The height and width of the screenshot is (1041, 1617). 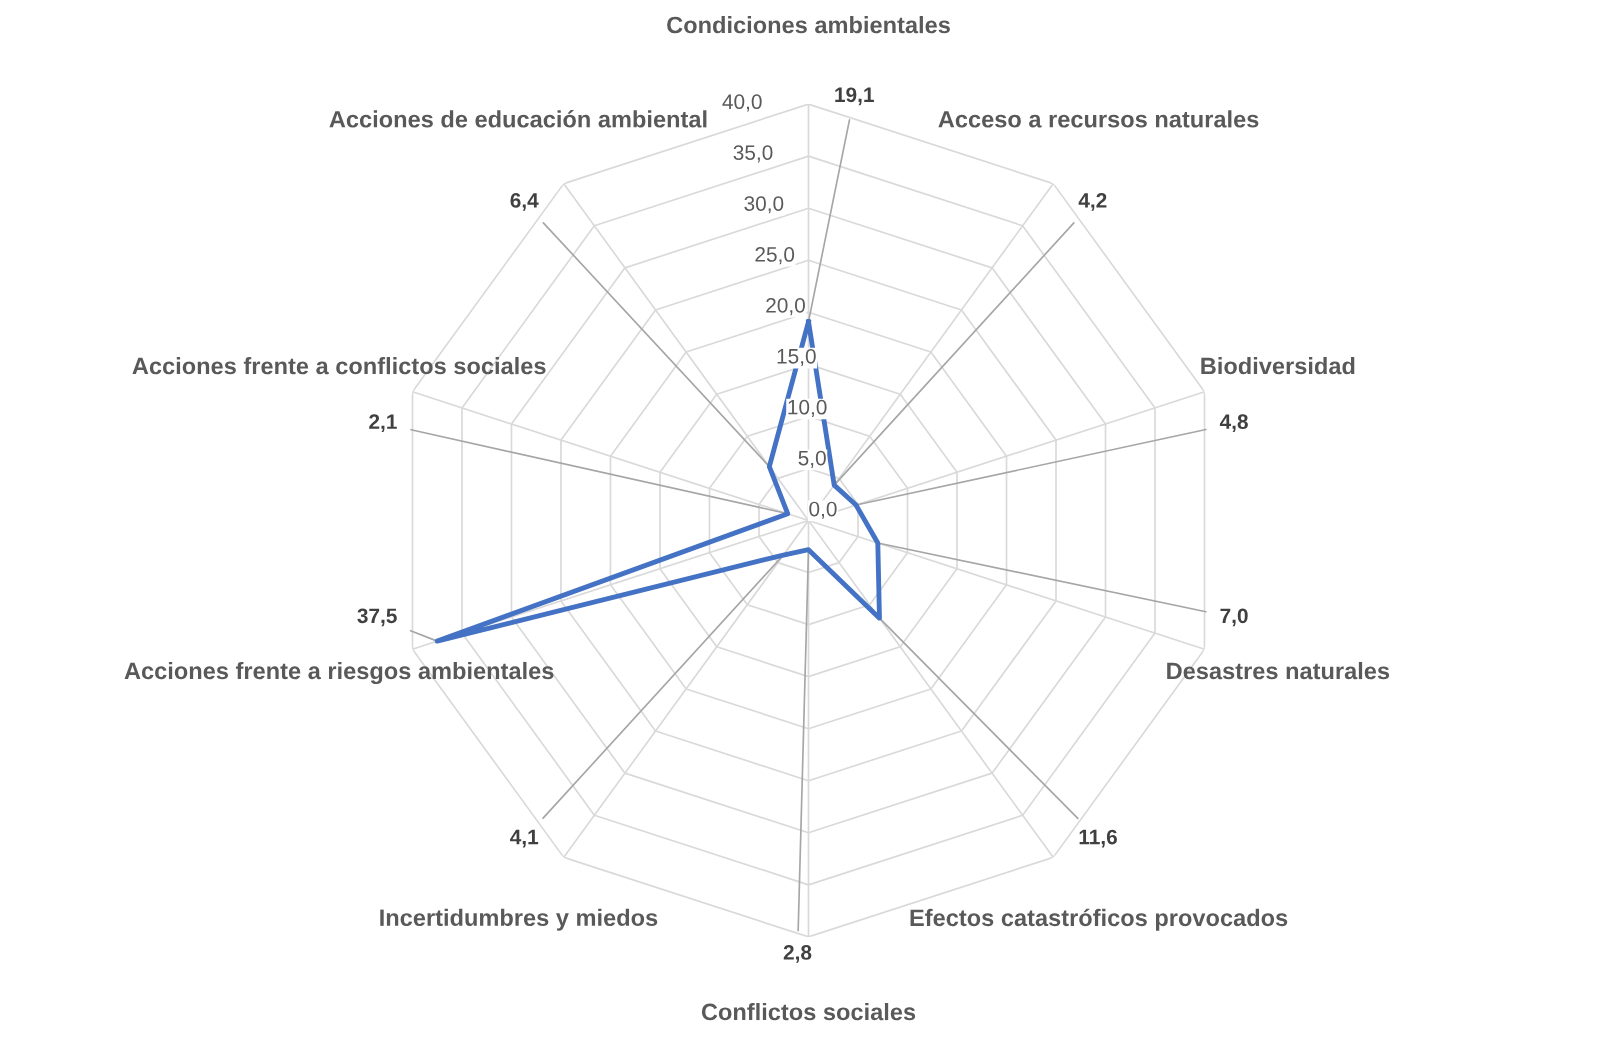 I want to click on spoke-label: Efectos catastróficos provocados, so click(x=1099, y=919).